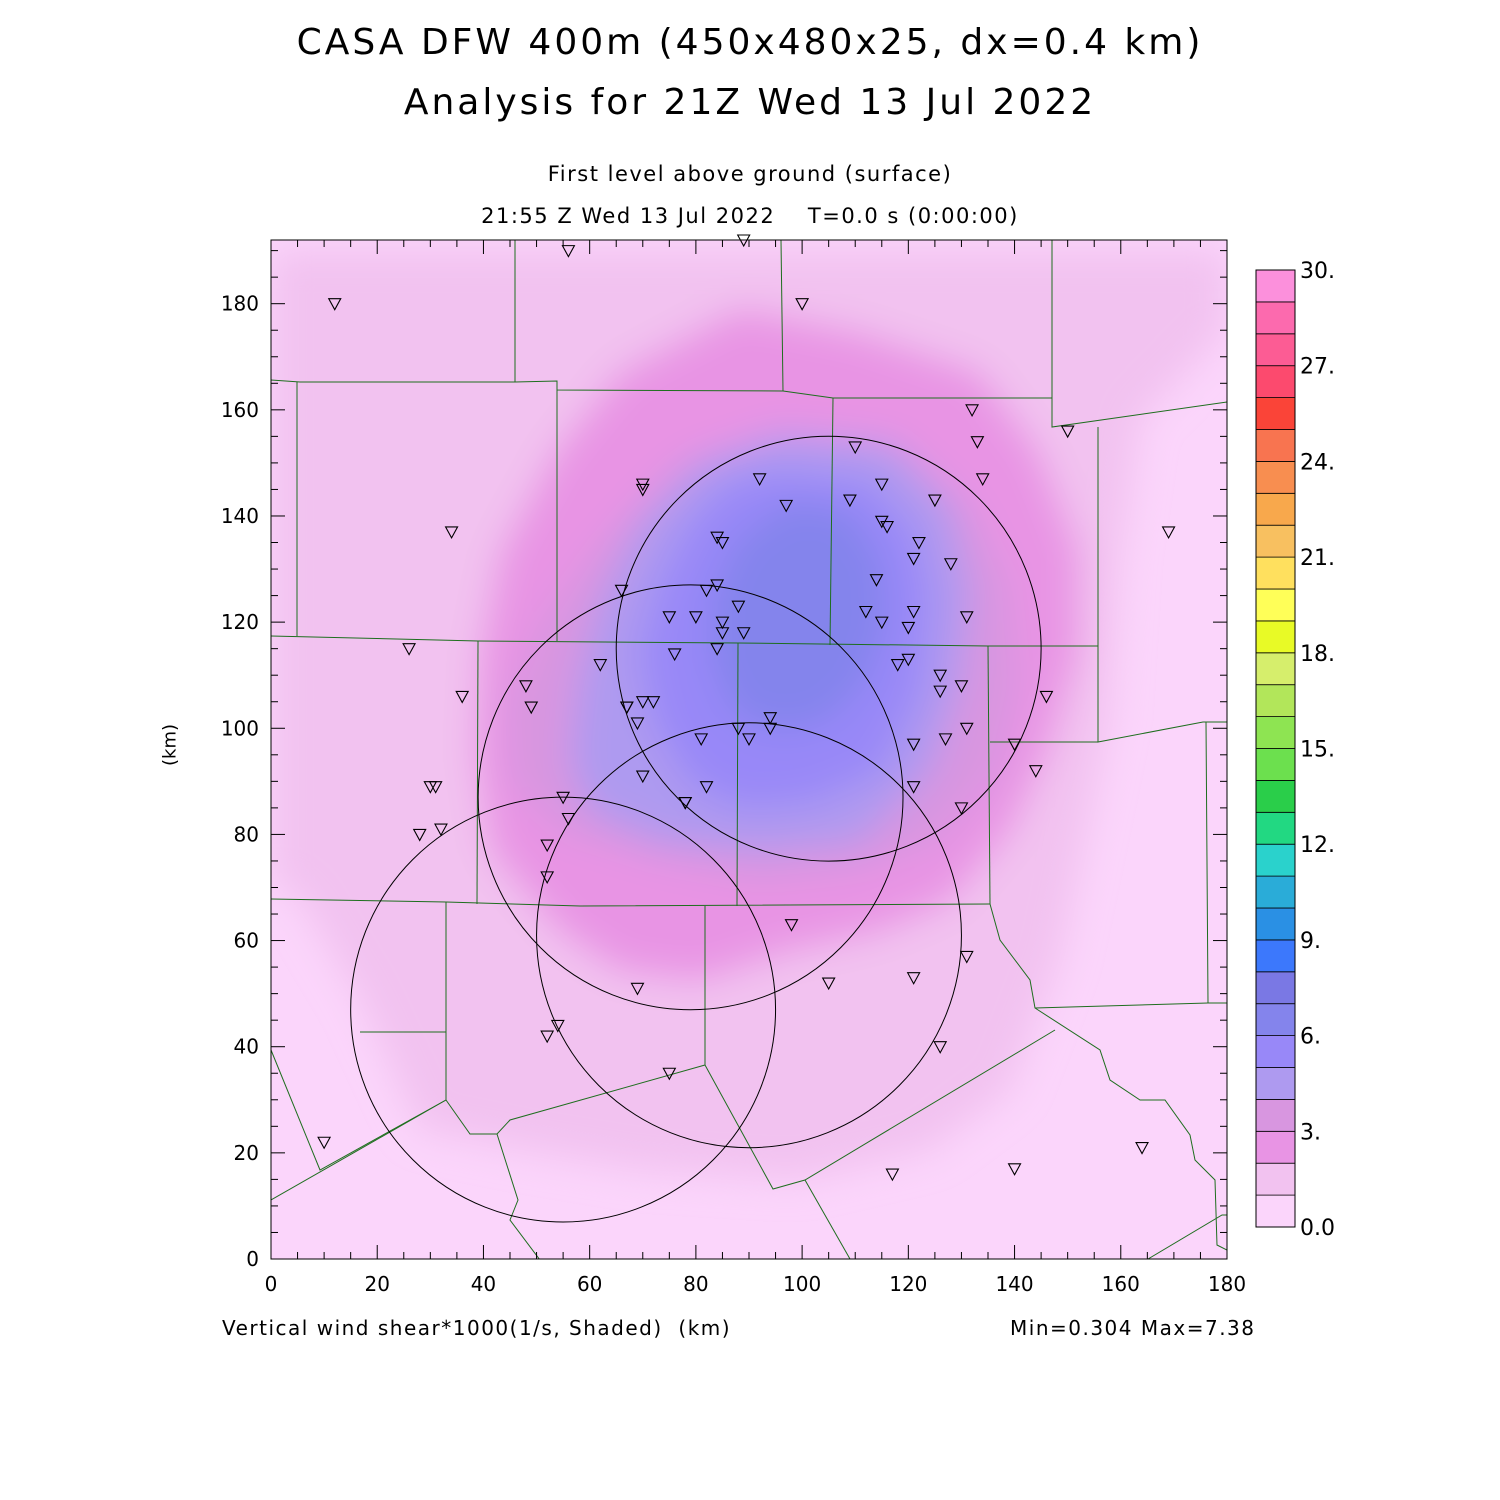 The width and height of the screenshot is (1500, 1500). Describe the element at coordinates (1014, 1284) in the screenshot. I see `x-tick-label: 140` at that location.